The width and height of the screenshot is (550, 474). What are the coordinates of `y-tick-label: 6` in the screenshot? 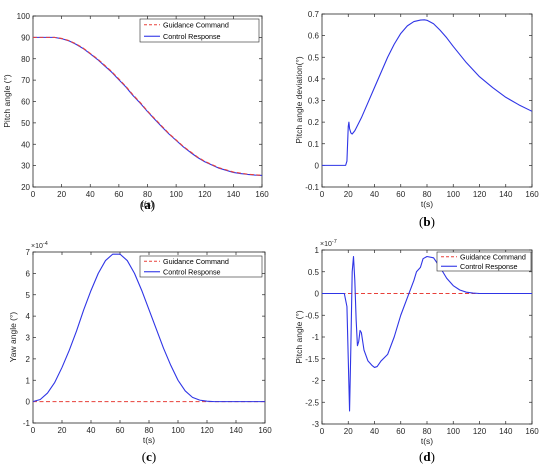 It's located at (28, 273).